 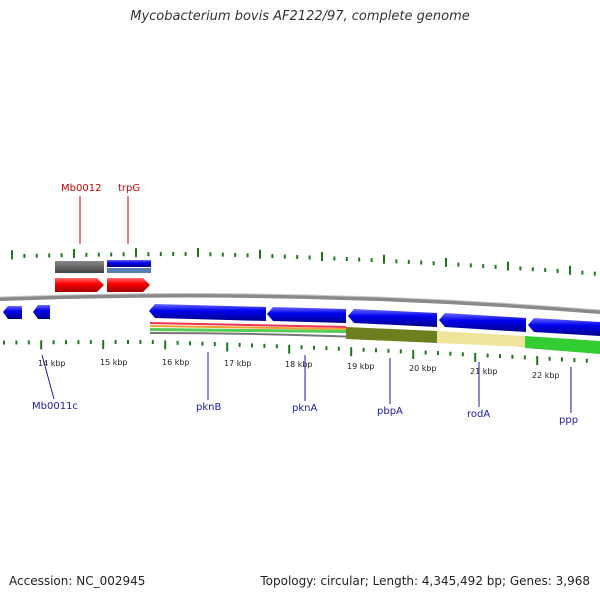 What do you see at coordinates (484, 371) in the screenshot?
I see `tick-label-21kbp: 21 kbp` at bounding box center [484, 371].